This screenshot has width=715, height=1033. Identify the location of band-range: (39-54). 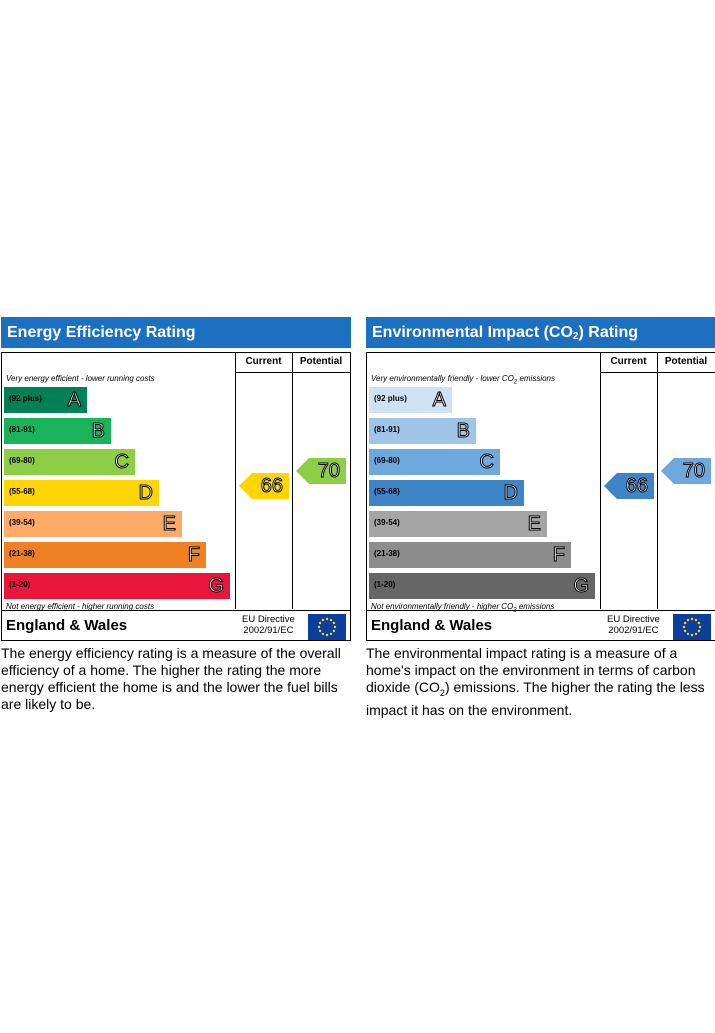
(22, 522).